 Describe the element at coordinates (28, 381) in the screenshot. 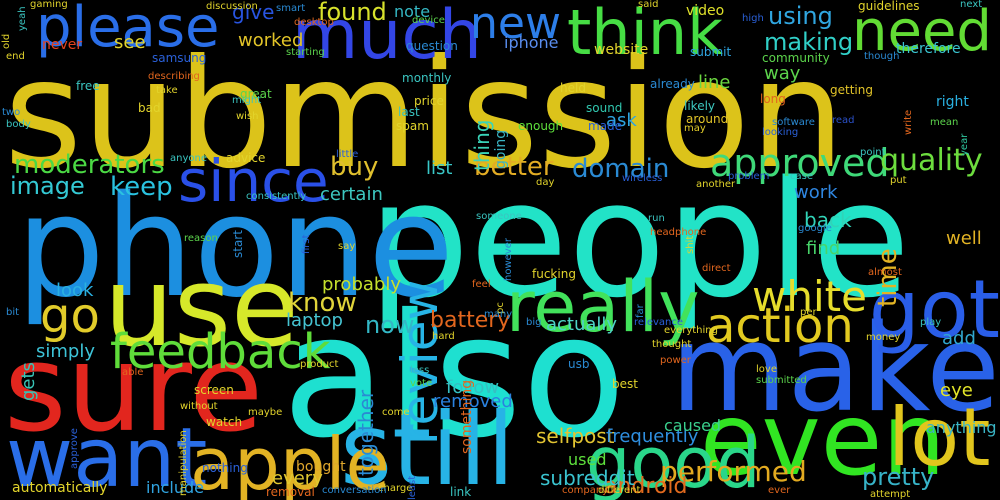

I see `word-54: gets` at that location.